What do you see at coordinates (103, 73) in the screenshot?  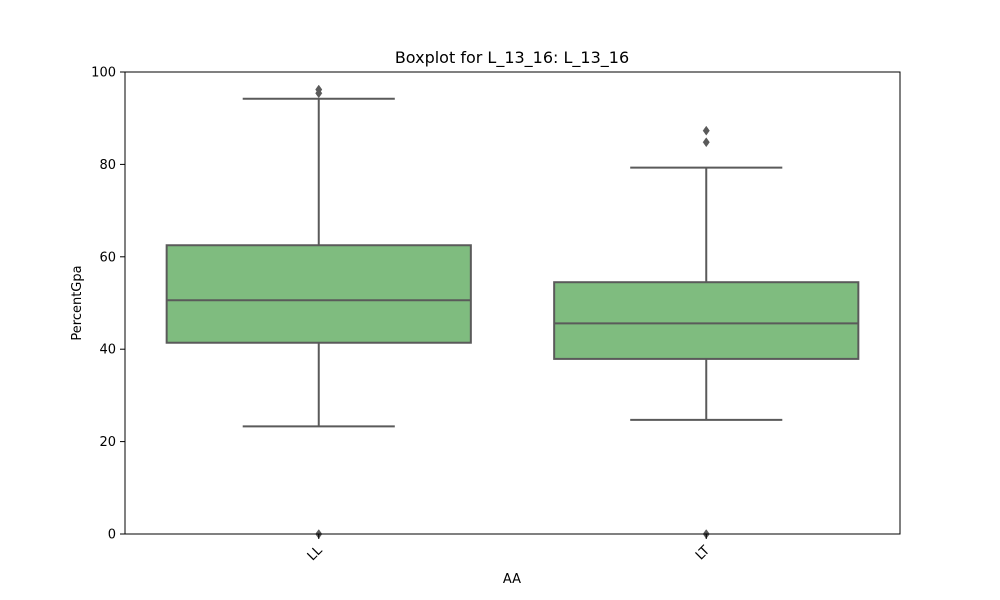 I see `y-tick-label: 100` at bounding box center [103, 73].